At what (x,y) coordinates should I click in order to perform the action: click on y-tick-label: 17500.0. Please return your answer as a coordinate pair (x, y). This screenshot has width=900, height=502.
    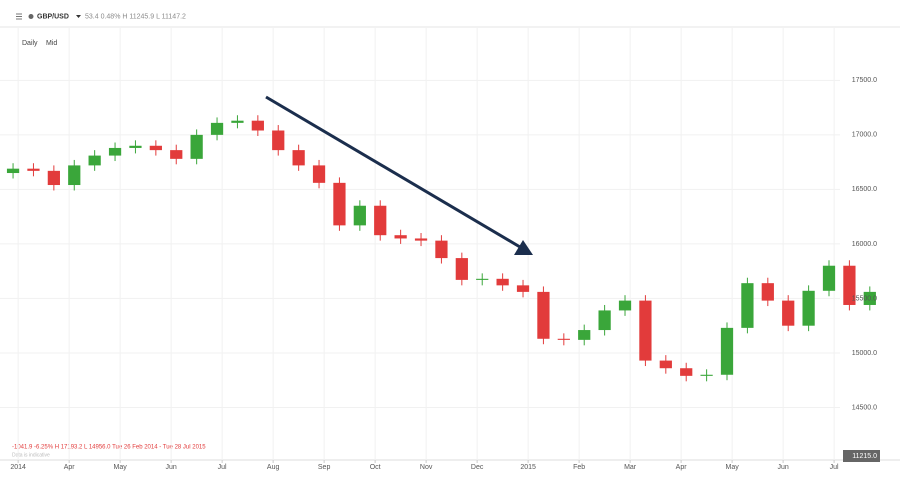
    Looking at the image, I should click on (864, 80).